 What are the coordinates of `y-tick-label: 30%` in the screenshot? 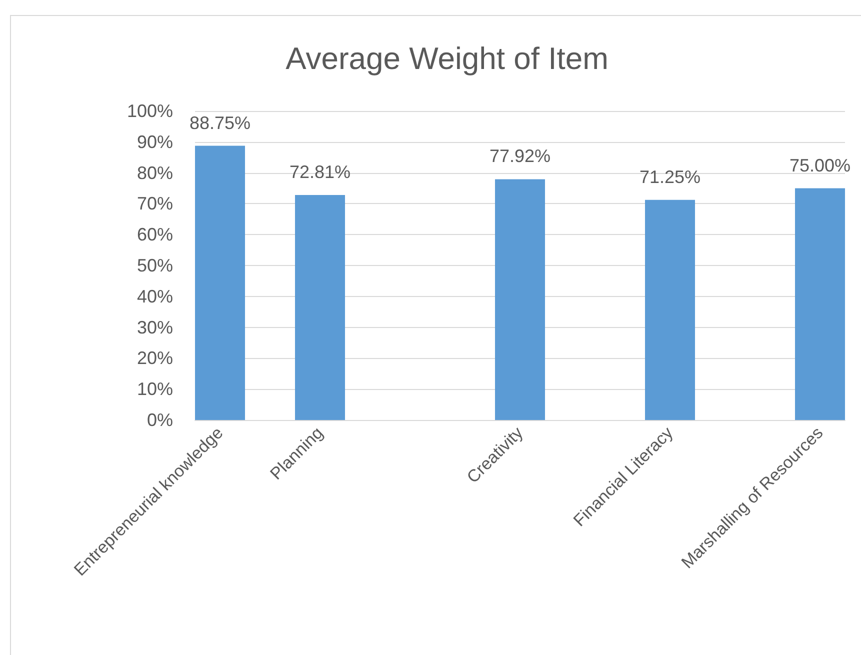 It's located at (154, 327).